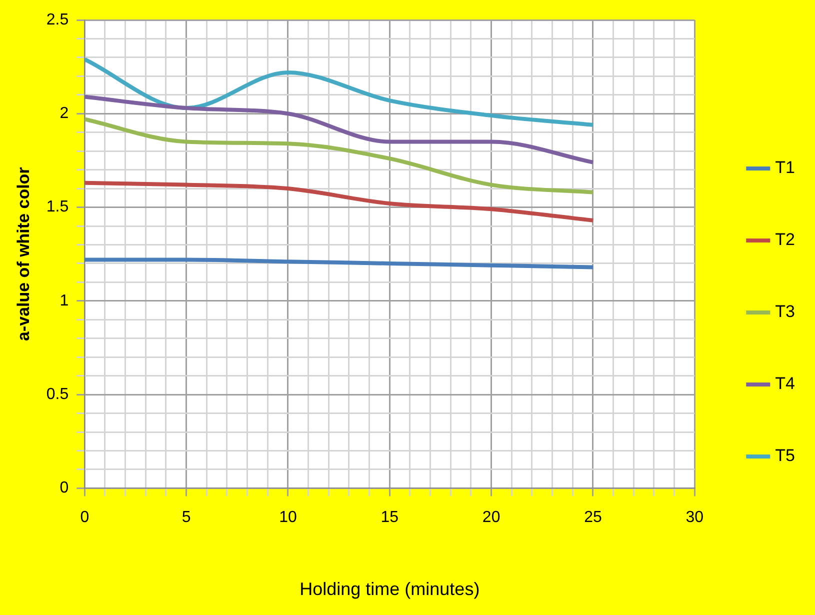  What do you see at coordinates (695, 517) in the screenshot?
I see `x-tick-label: 30` at bounding box center [695, 517].